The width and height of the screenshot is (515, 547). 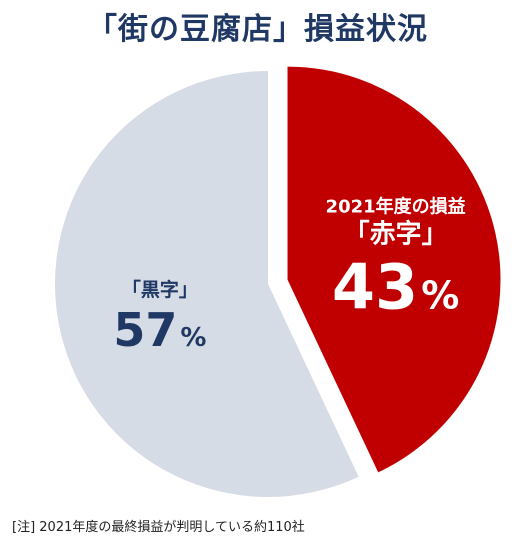 I want to click on chart-title: 「街の豆腐店」損益状況, so click(x=257, y=29).